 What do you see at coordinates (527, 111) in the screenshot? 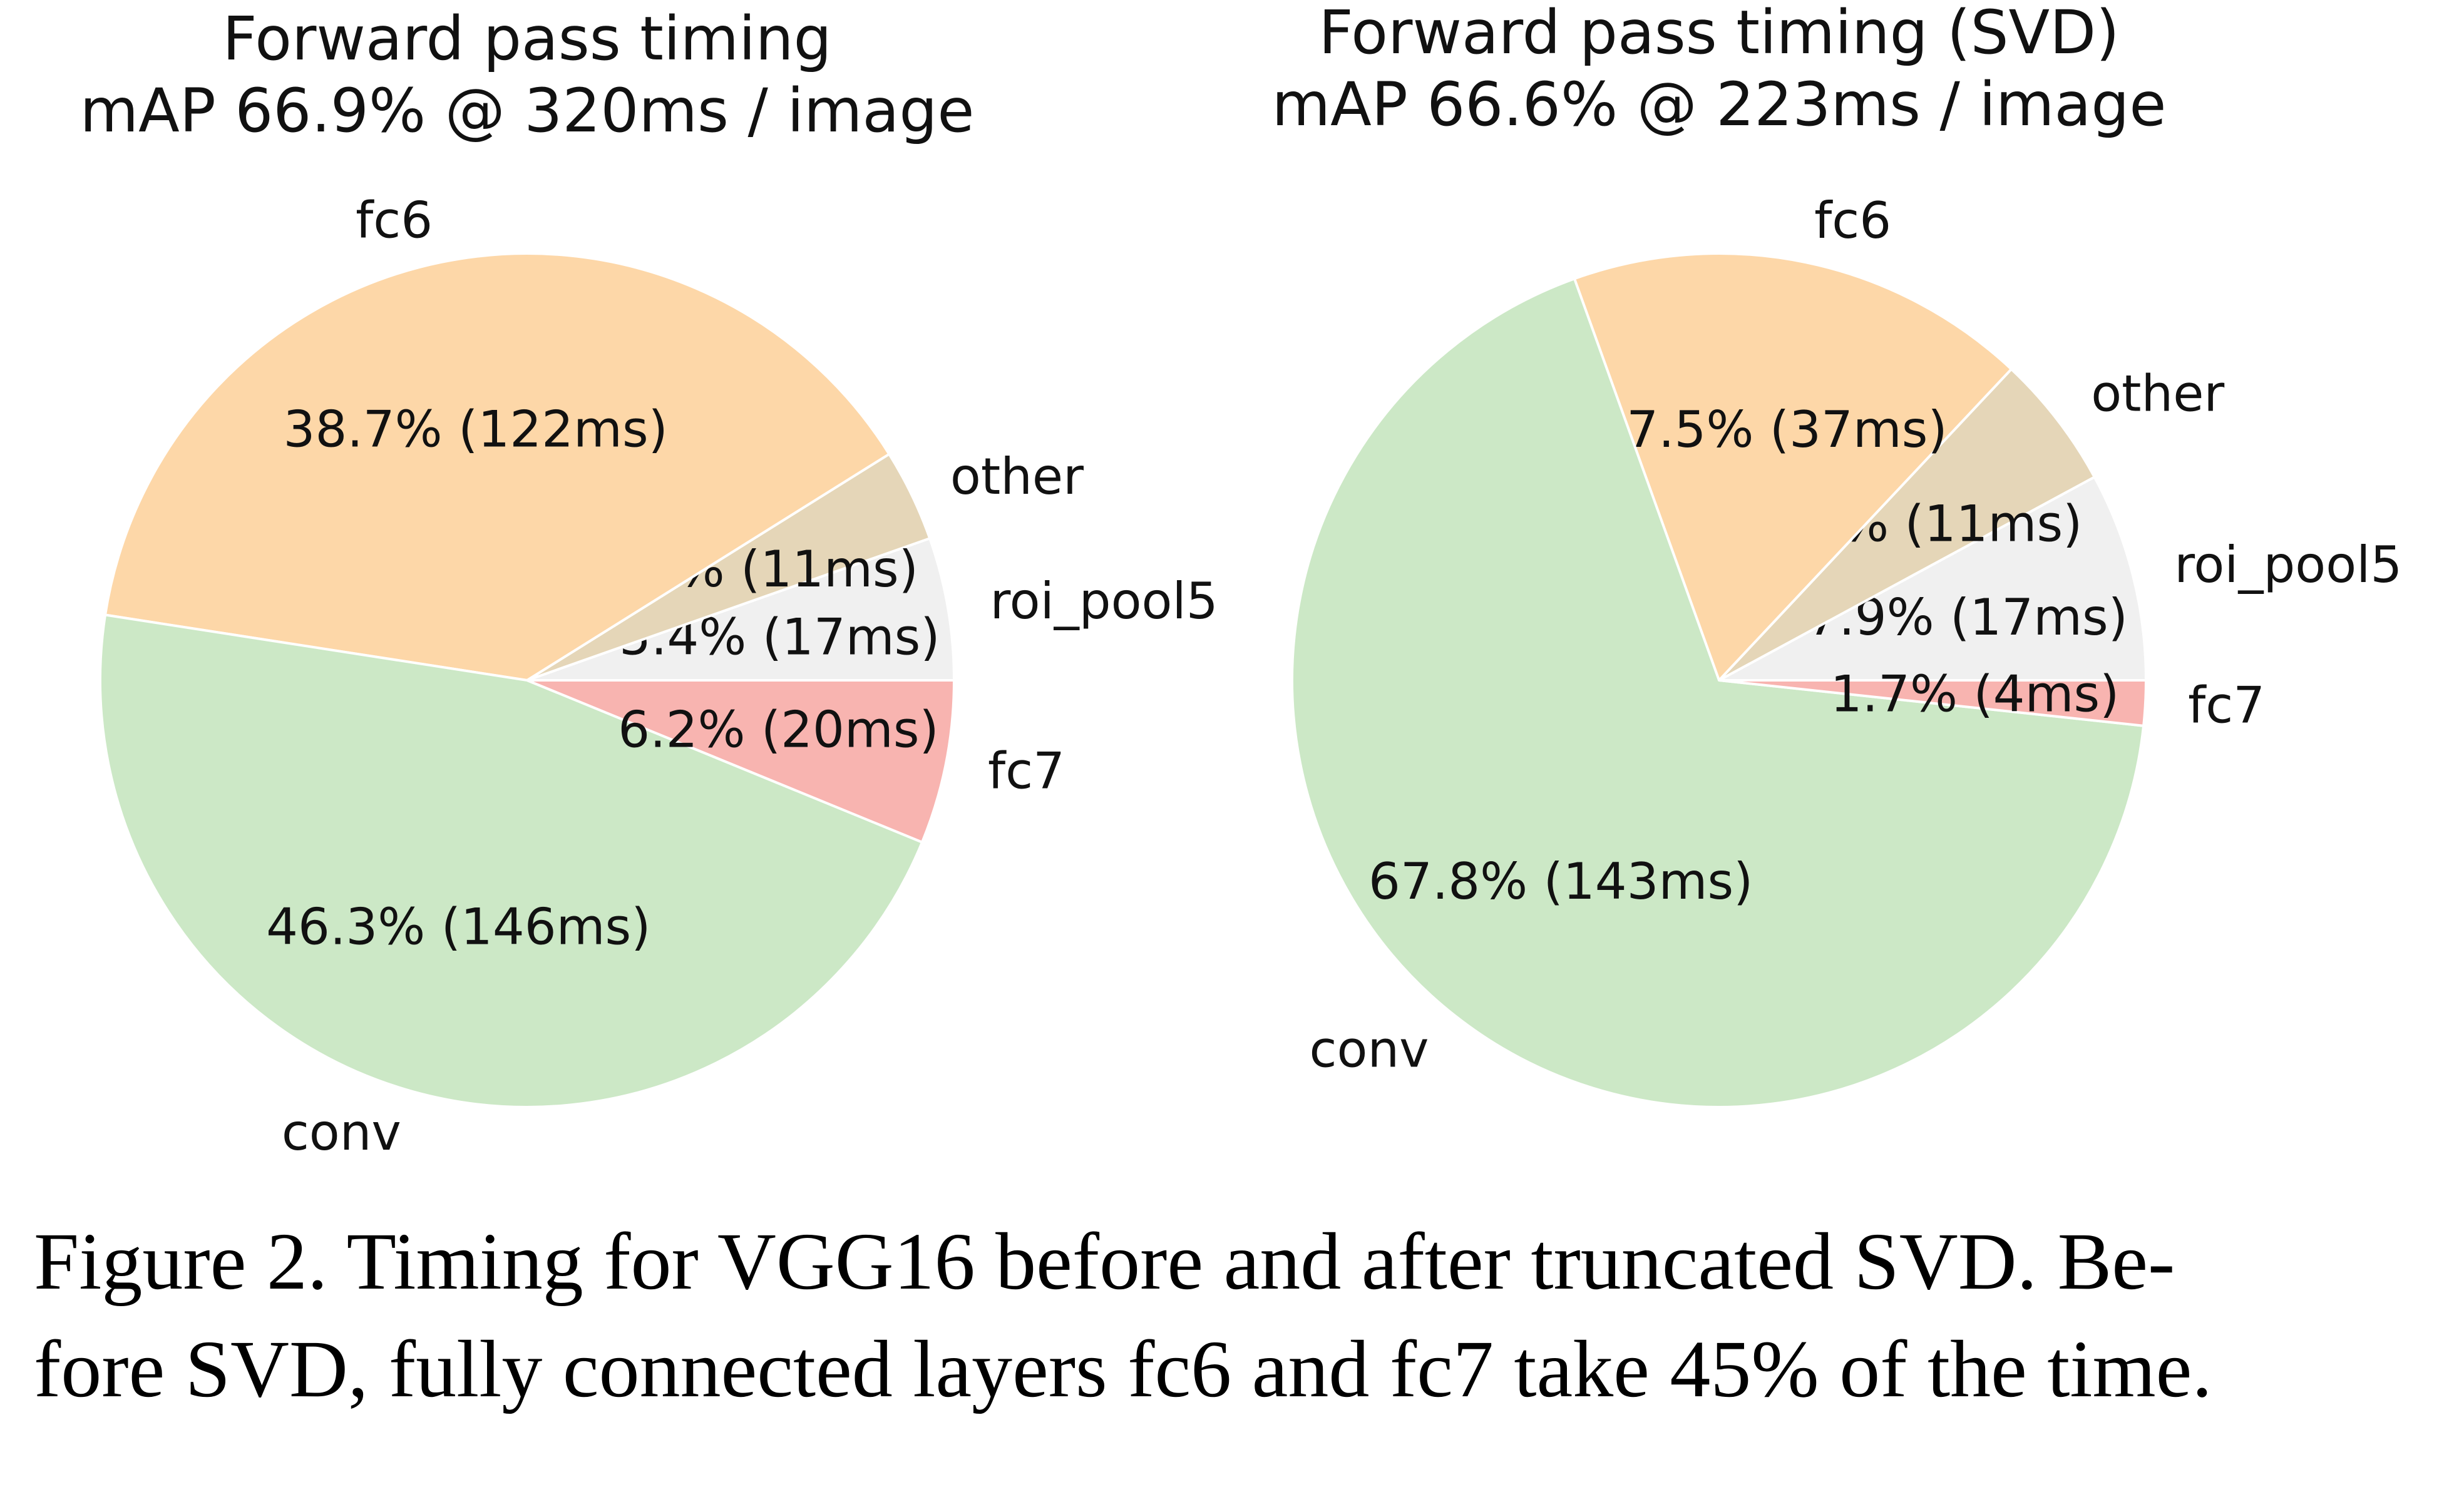
I see `chart-1-subtitle: mAP 66.9% @ 320ms / image` at bounding box center [527, 111].